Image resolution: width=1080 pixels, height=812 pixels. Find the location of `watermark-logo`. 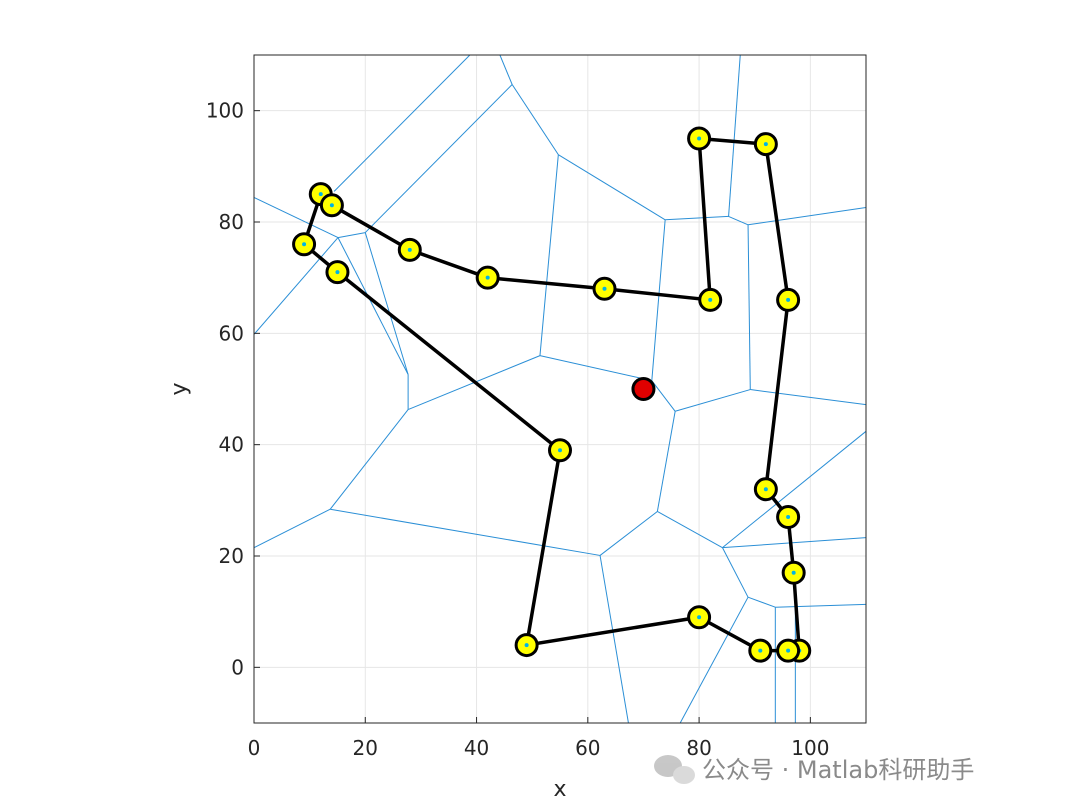

watermark-logo is located at coordinates (674, 769).